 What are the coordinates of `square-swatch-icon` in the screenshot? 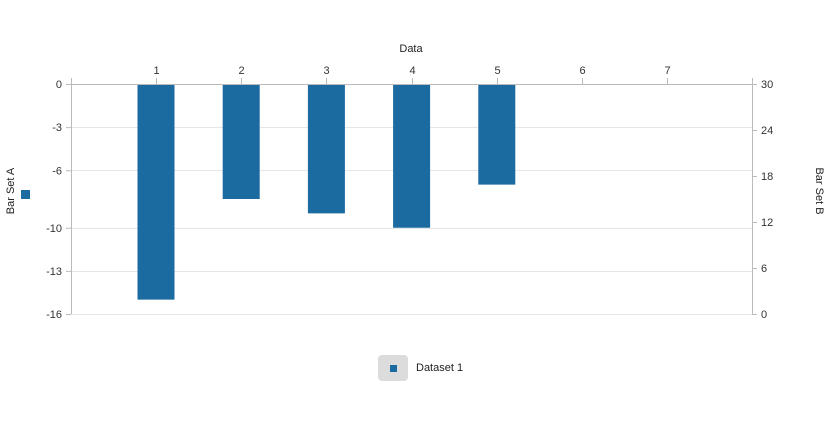 It's located at (393, 368).